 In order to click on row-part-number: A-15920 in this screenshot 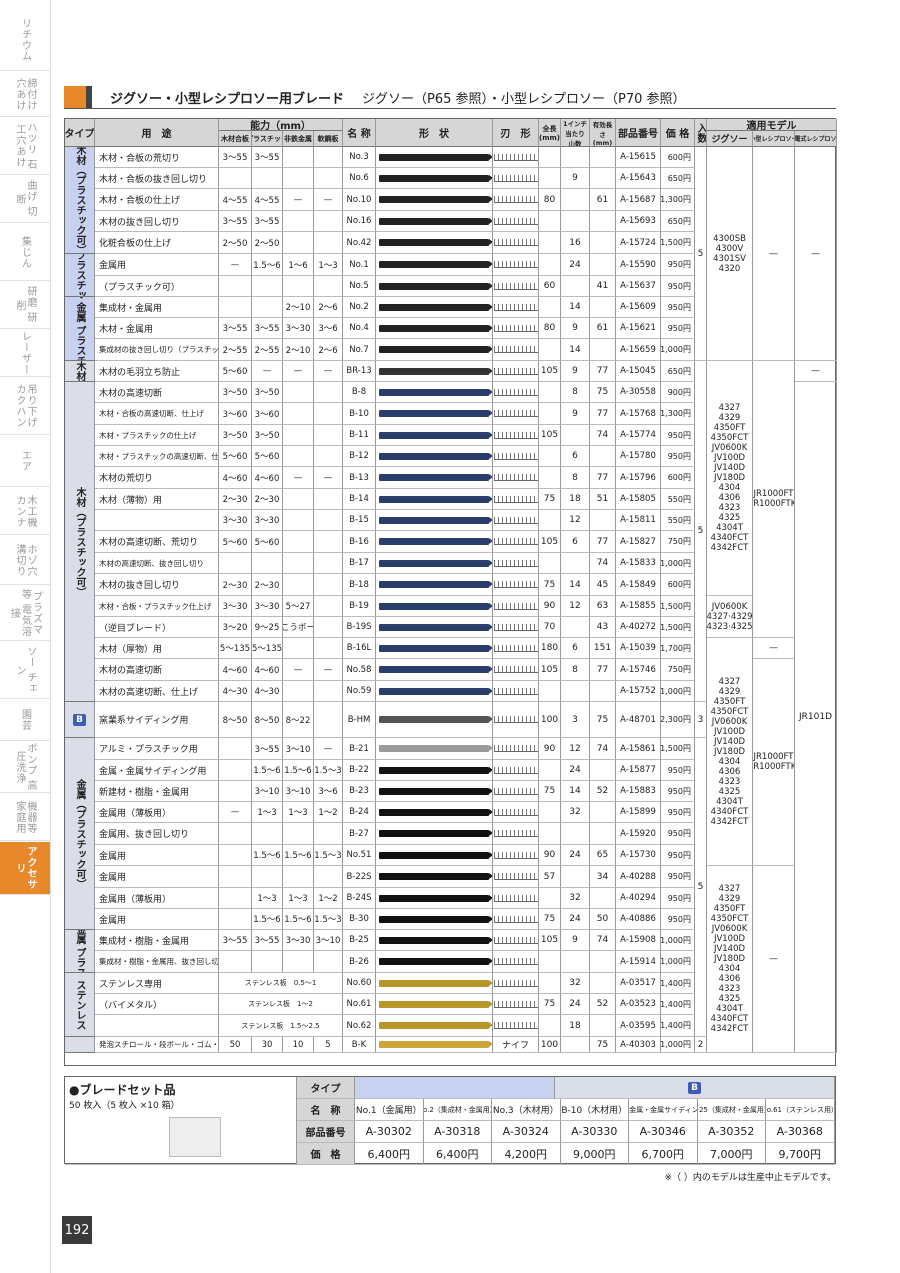, I will do `click(638, 834)`.